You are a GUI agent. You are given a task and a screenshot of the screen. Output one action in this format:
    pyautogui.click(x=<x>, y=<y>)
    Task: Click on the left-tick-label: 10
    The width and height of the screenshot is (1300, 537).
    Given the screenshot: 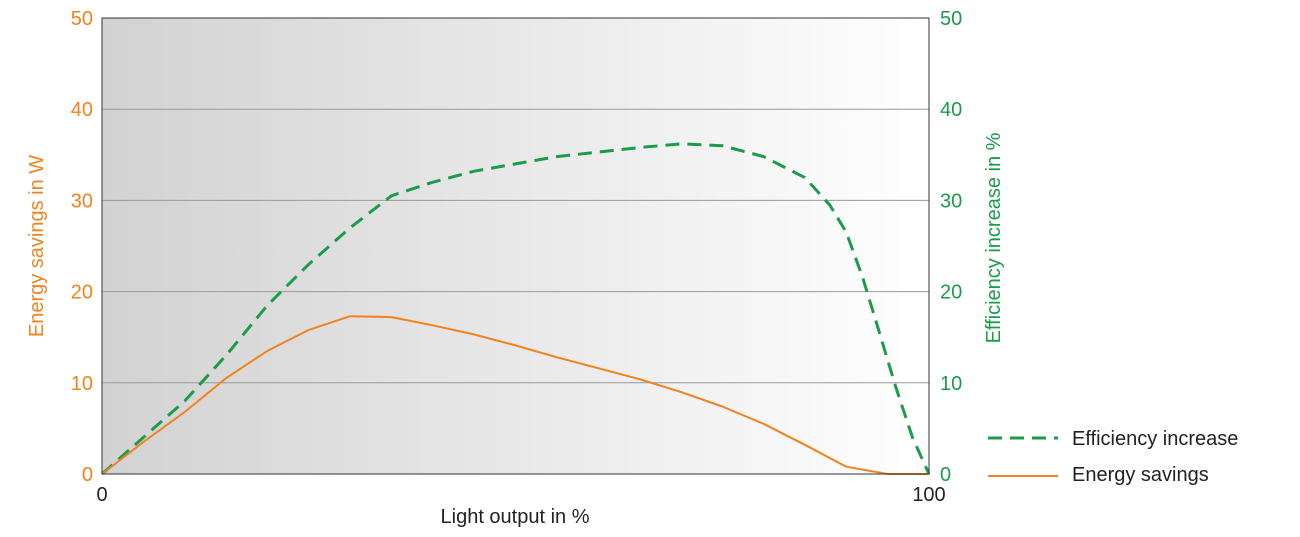 What is the action you would take?
    pyautogui.click(x=82, y=384)
    